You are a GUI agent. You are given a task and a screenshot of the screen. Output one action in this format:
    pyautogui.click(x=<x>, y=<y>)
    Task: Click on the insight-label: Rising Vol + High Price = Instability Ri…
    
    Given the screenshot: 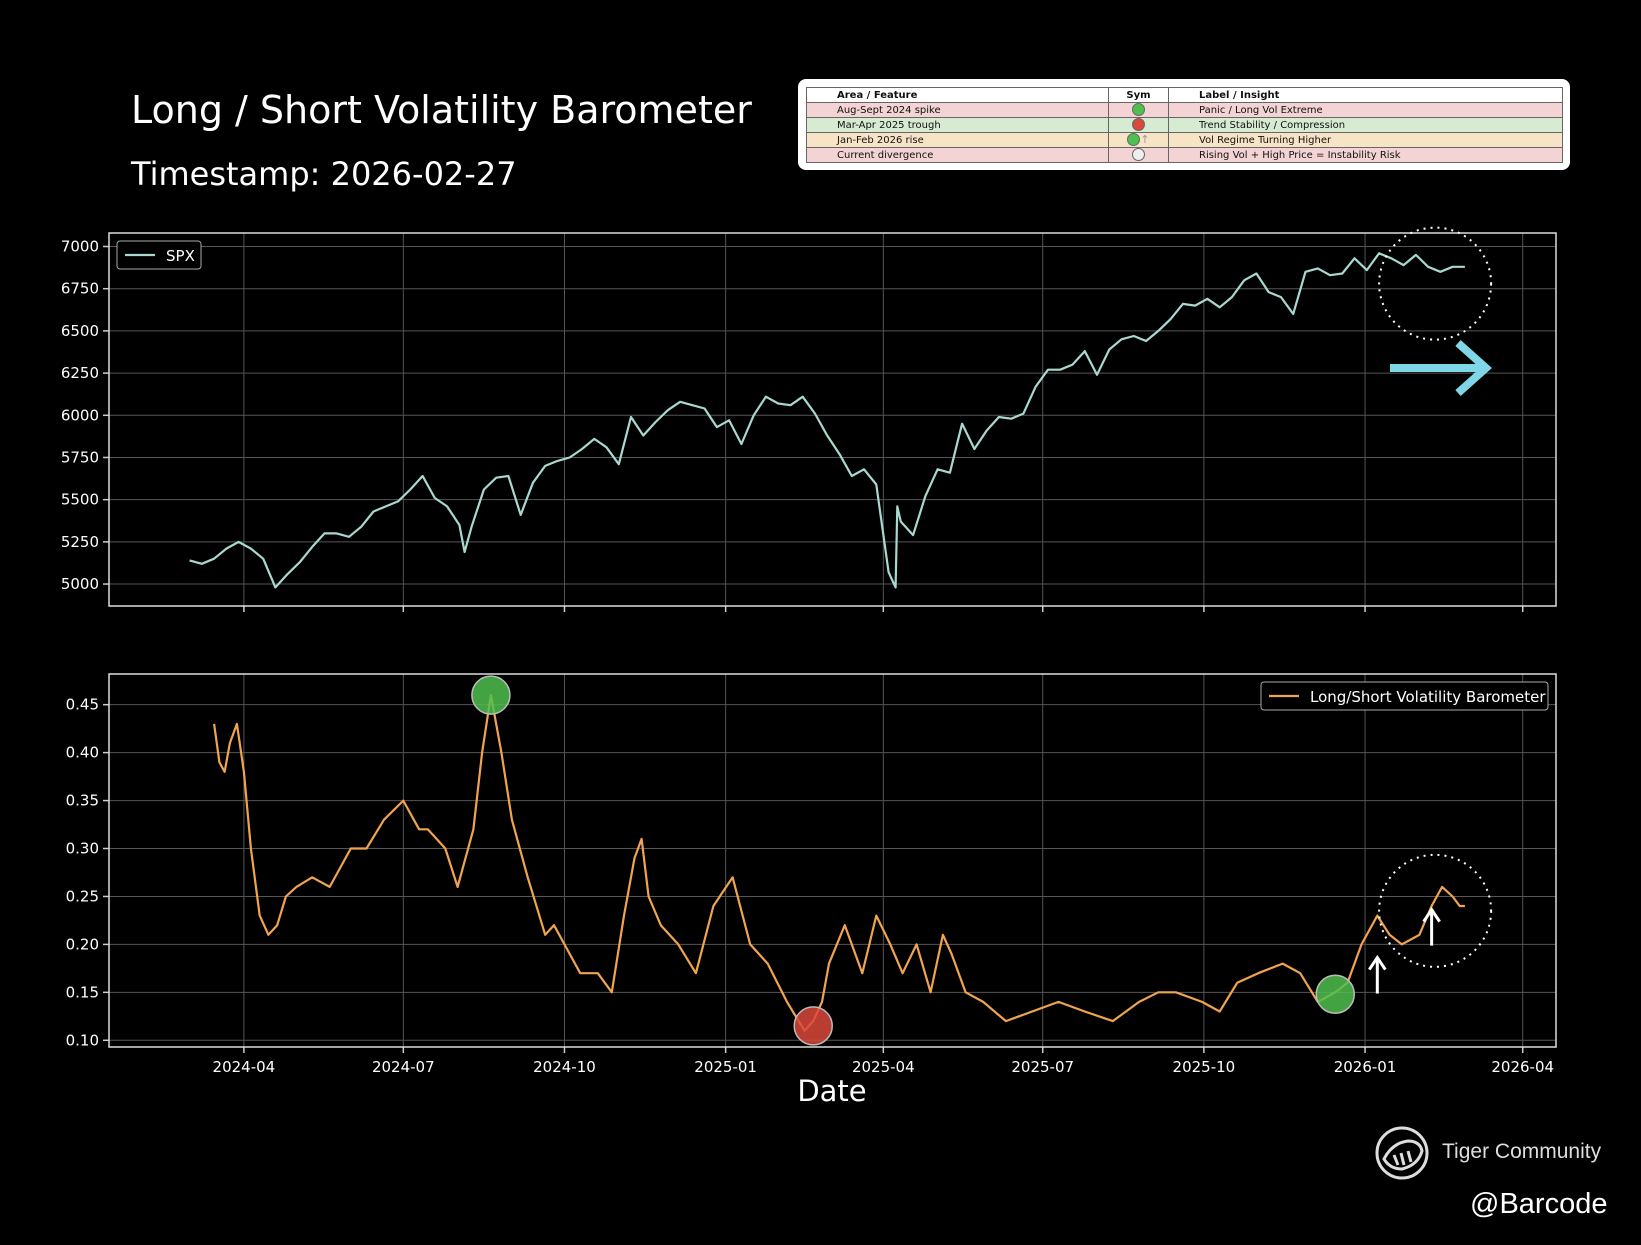 What is the action you would take?
    pyautogui.click(x=1365, y=155)
    